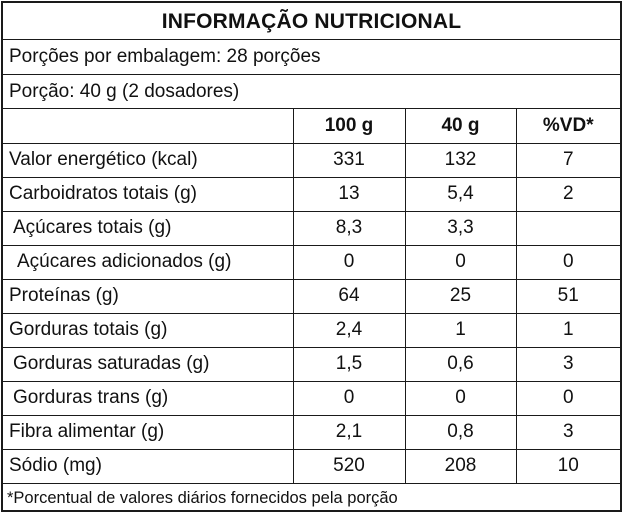 Image resolution: width=625 pixels, height=515 pixels. I want to click on nutrient-label: Proteínas (g), so click(148, 296).